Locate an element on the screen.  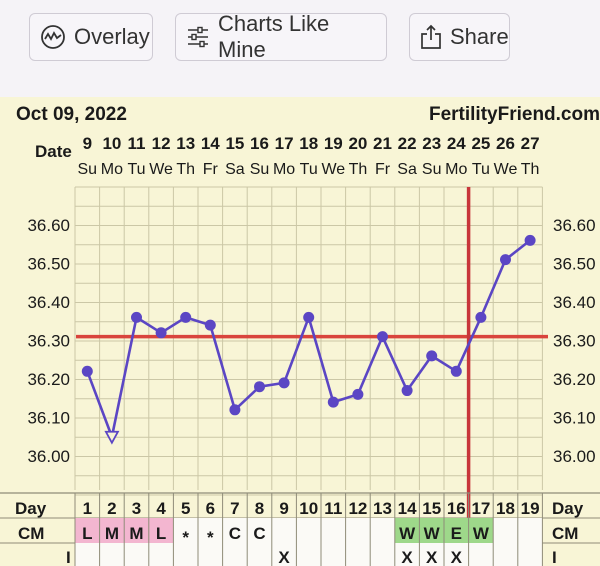
date-label: 23 is located at coordinates (431, 143).